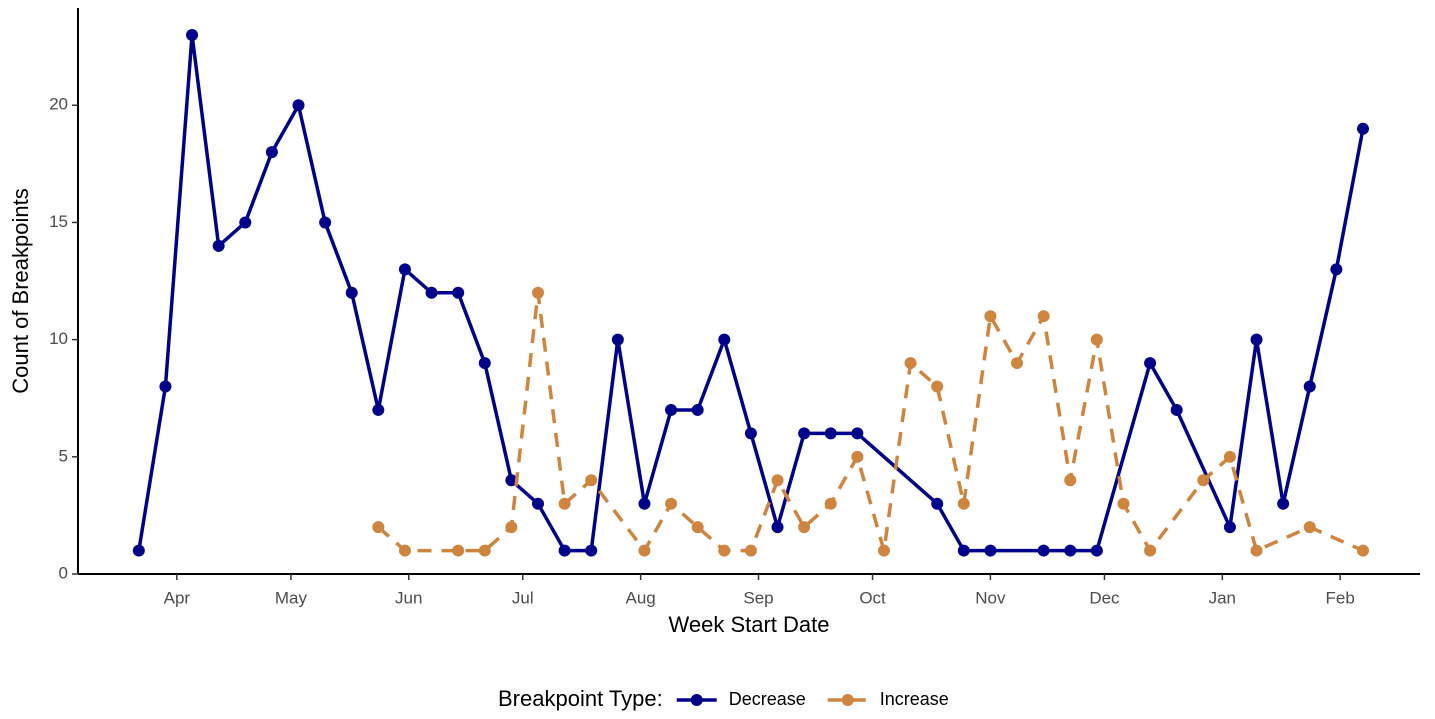  I want to click on x-tick-label: Apr, so click(177, 597).